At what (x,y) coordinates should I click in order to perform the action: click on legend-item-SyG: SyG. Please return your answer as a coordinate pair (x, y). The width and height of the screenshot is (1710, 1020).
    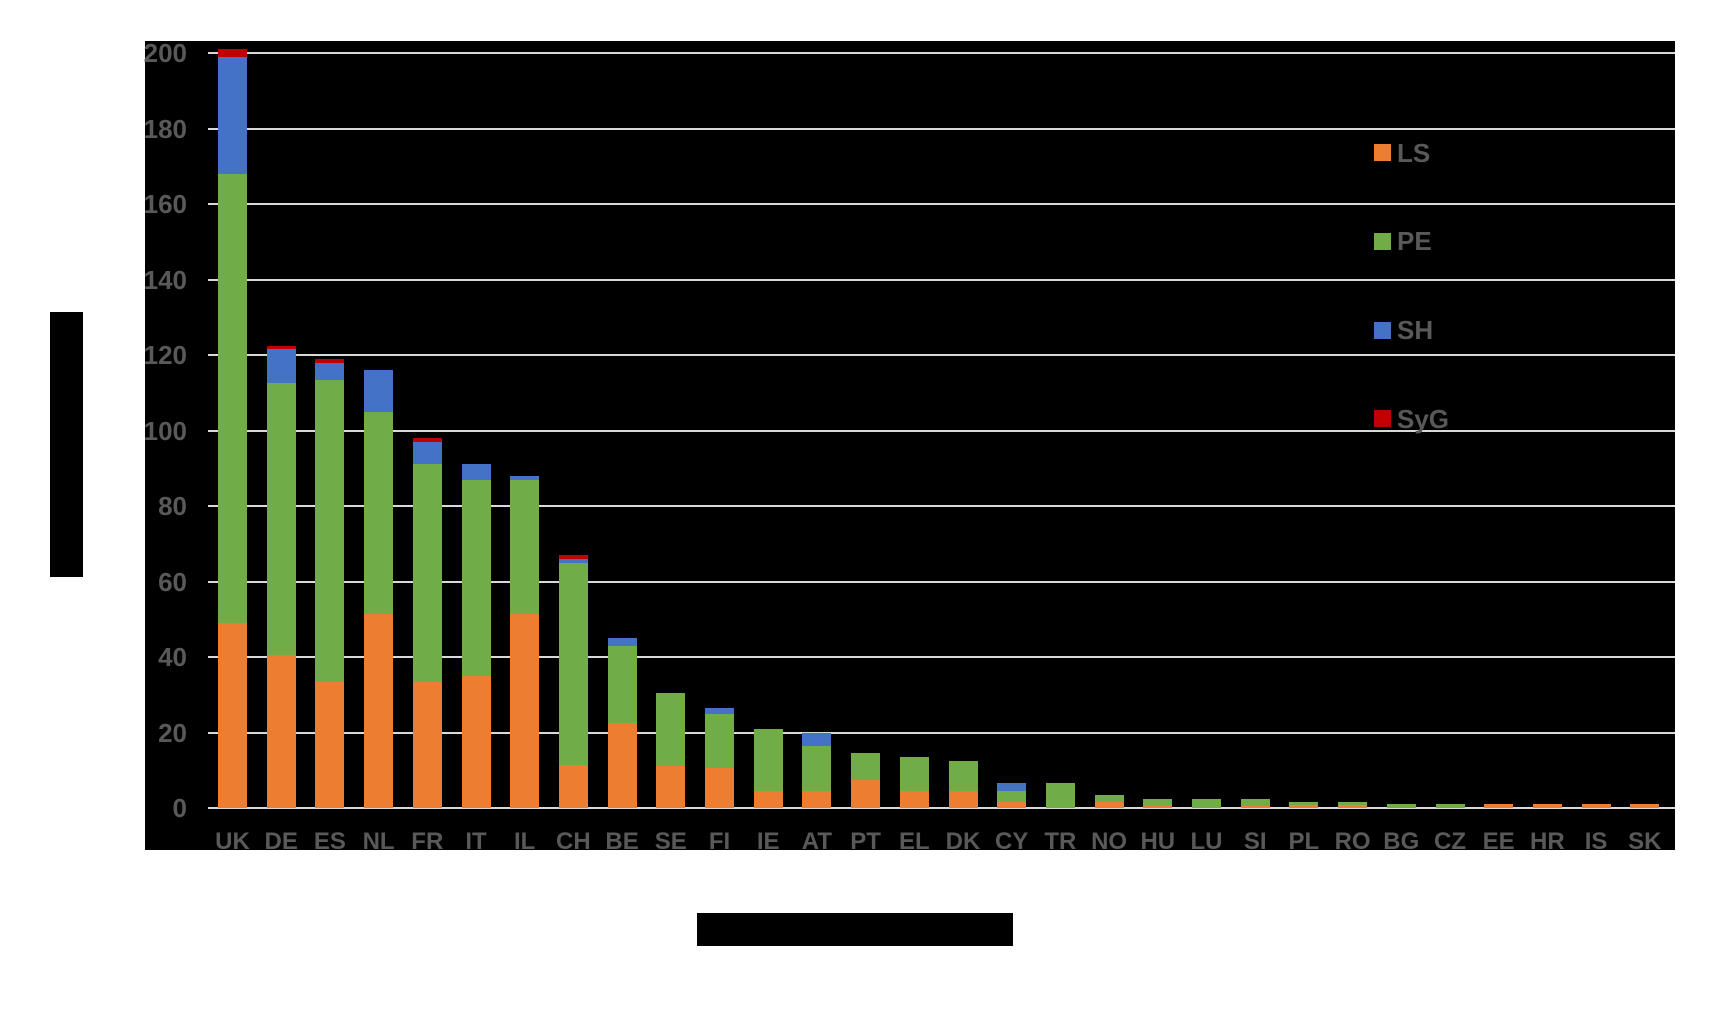
    Looking at the image, I should click on (1411, 419).